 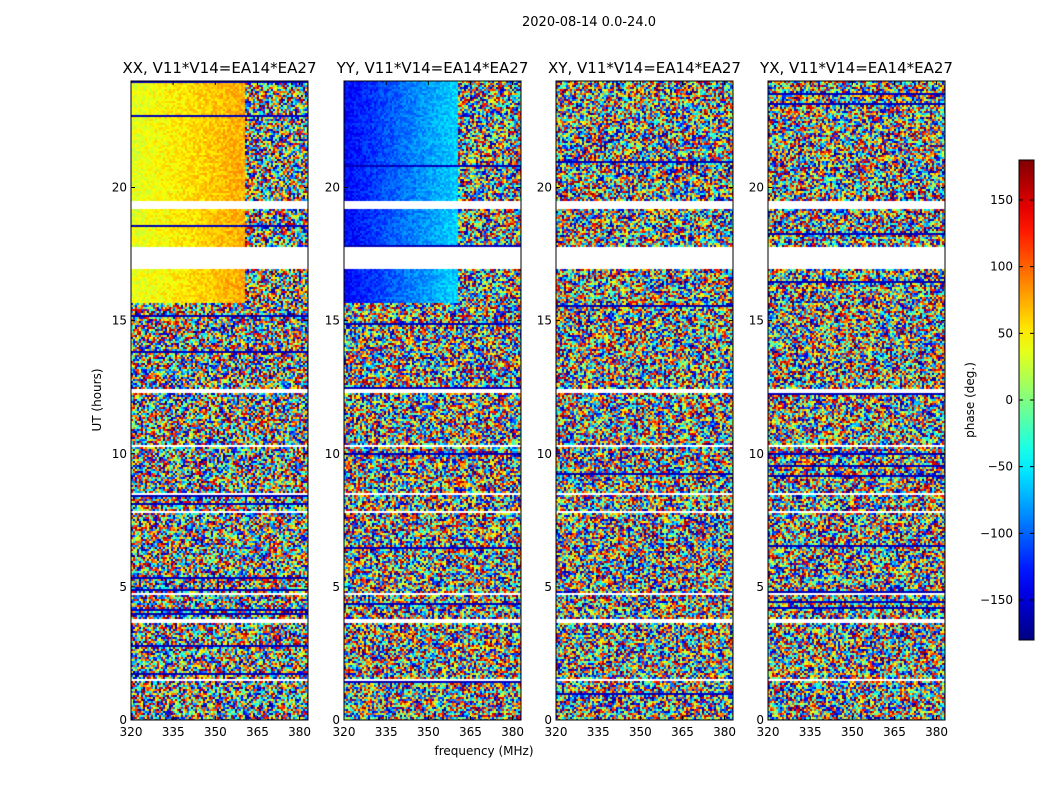 I want to click on suptitle: 2020-08-14 0.0-24.0, so click(x=589, y=22).